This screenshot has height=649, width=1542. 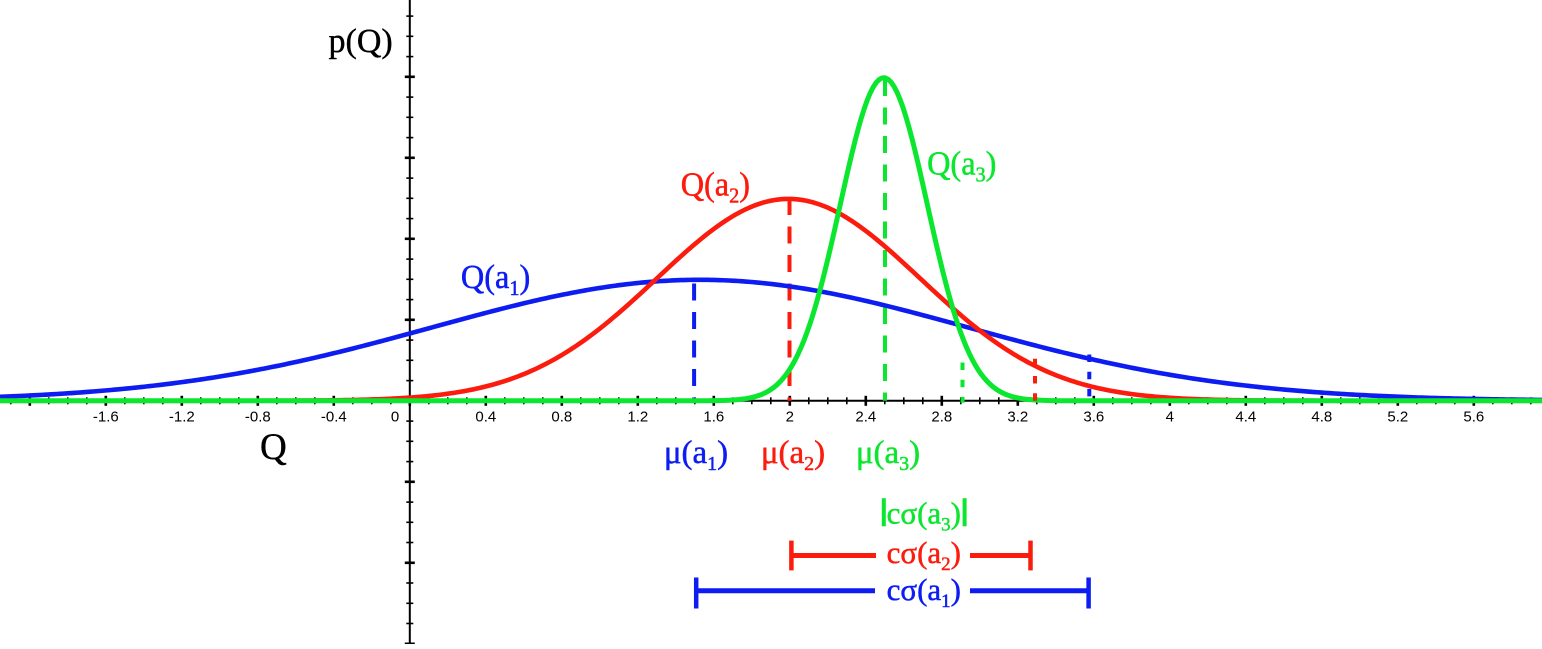 I want to click on svg-text: 3.2, so click(x=1017, y=417).